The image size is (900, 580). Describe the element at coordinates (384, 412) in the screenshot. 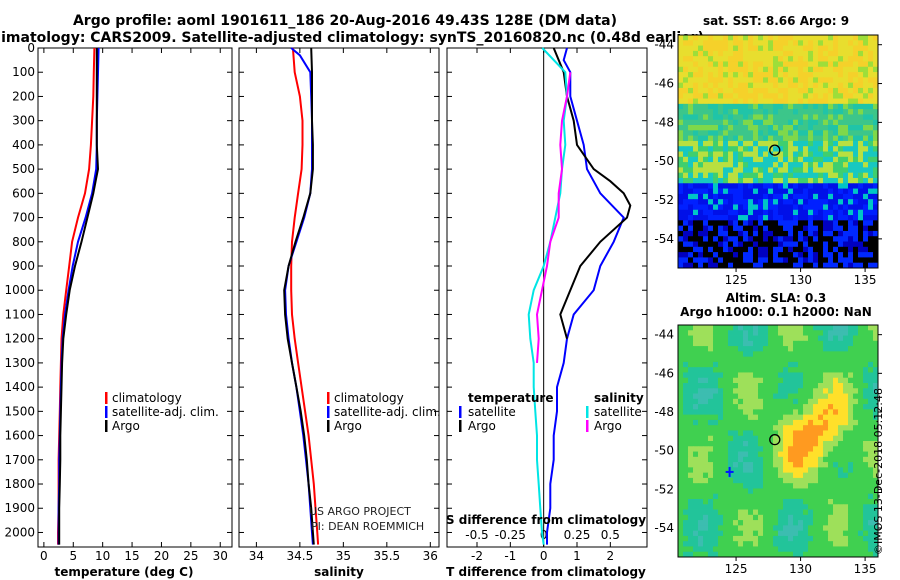

I see `salinity-legend: climatology satellite-adj. clim. Argo` at that location.